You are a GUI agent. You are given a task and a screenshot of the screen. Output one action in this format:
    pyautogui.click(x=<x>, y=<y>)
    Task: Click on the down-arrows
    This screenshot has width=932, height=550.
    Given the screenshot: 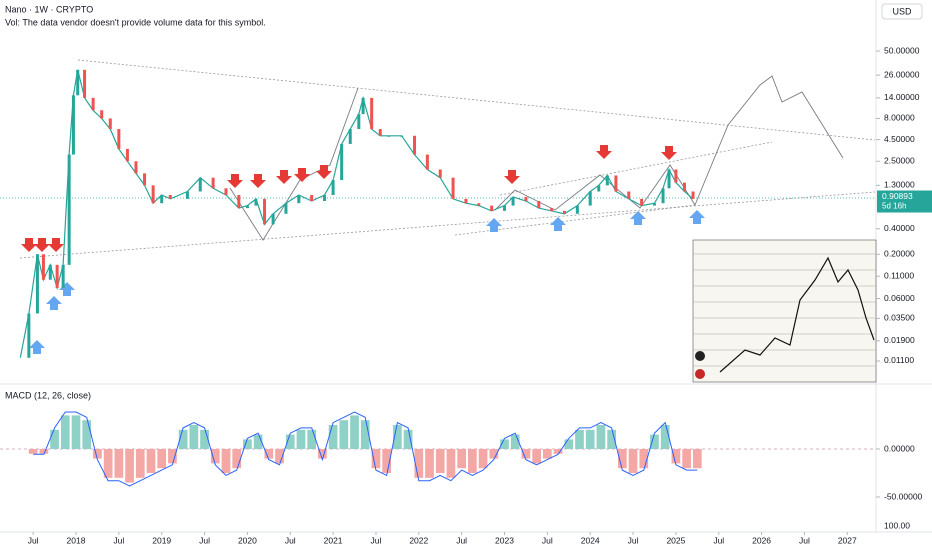 What is the action you would take?
    pyautogui.click(x=349, y=198)
    